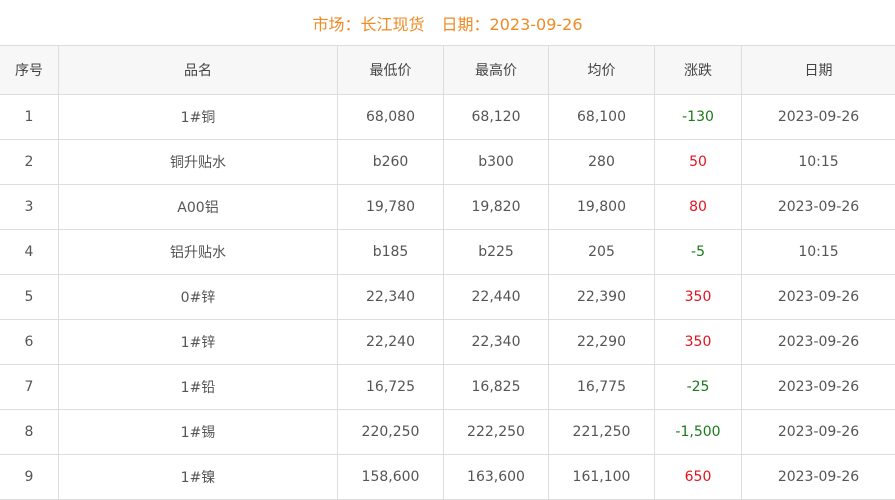  I want to click on date-label: 日期：2023-09-26, so click(512, 24).